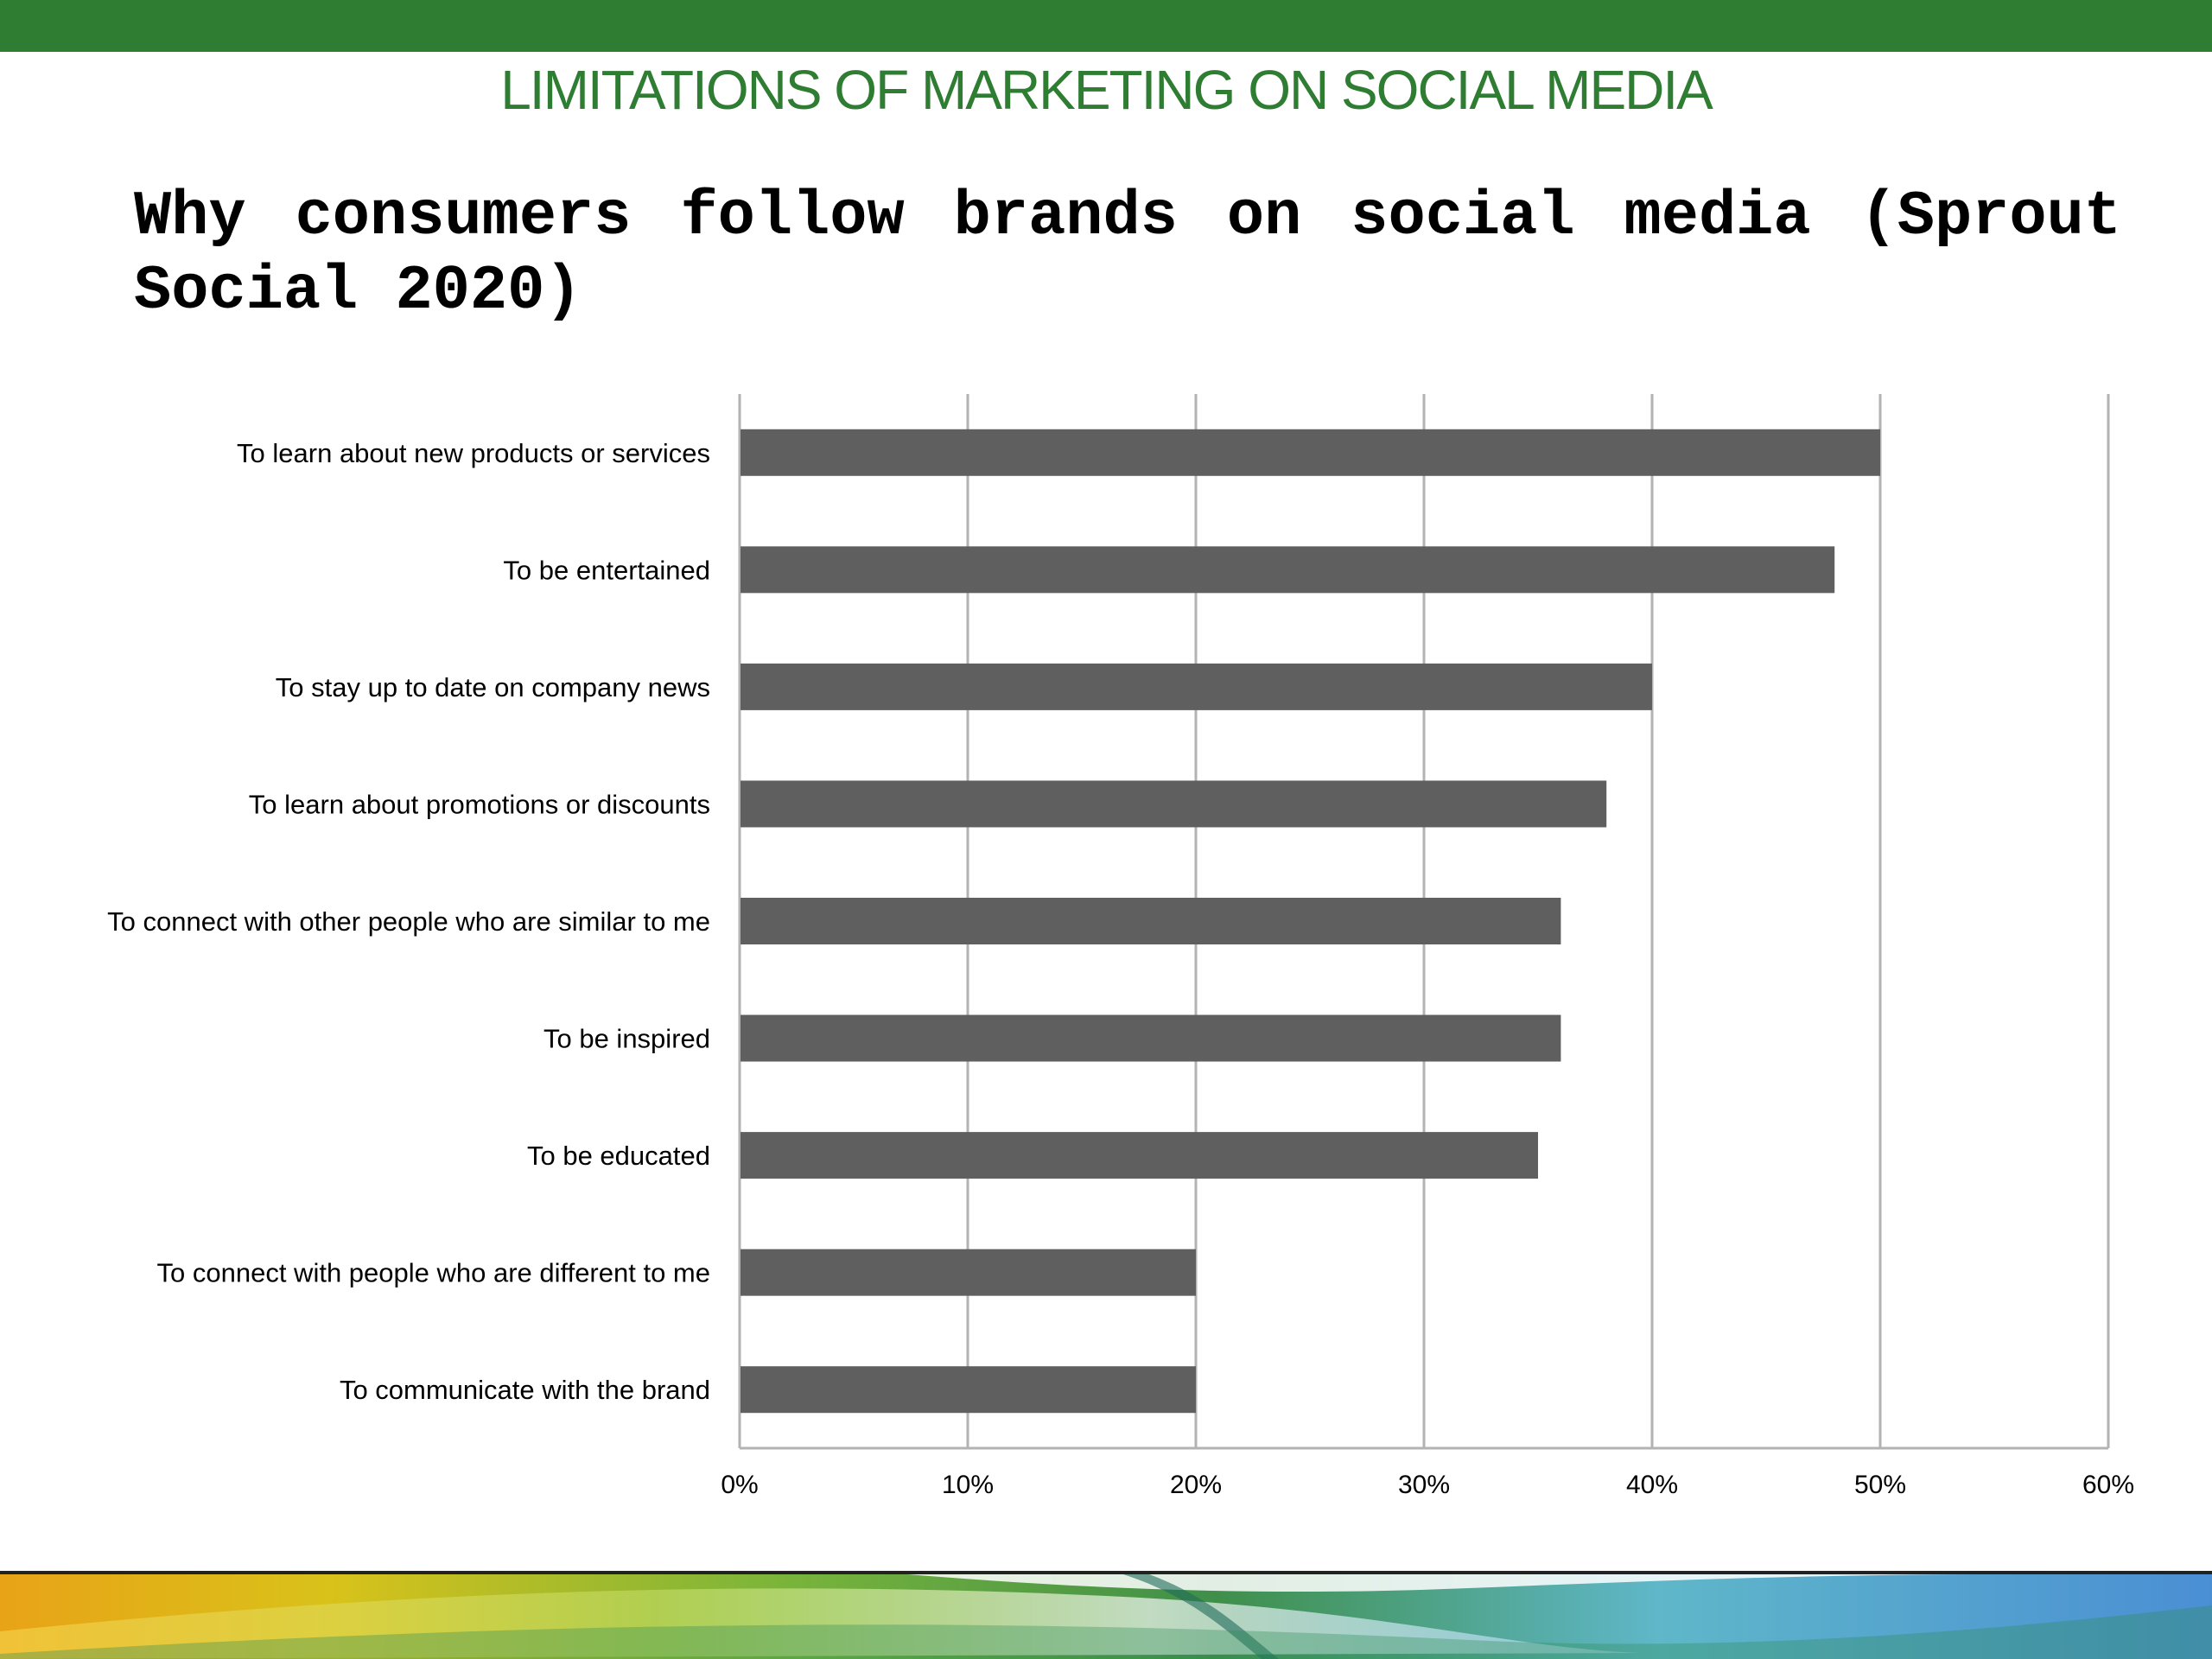  What do you see at coordinates (1880, 1485) in the screenshot?
I see `x-tick-label: 50%` at bounding box center [1880, 1485].